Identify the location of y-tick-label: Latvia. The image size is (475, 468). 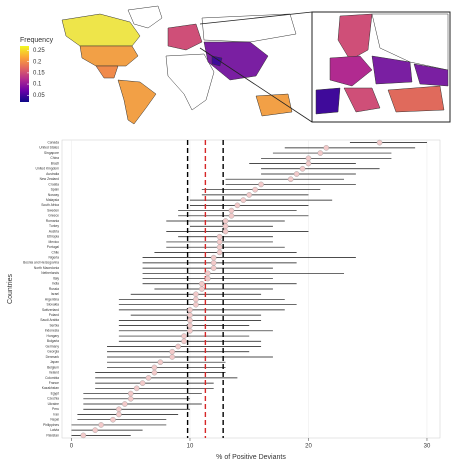
(54, 430).